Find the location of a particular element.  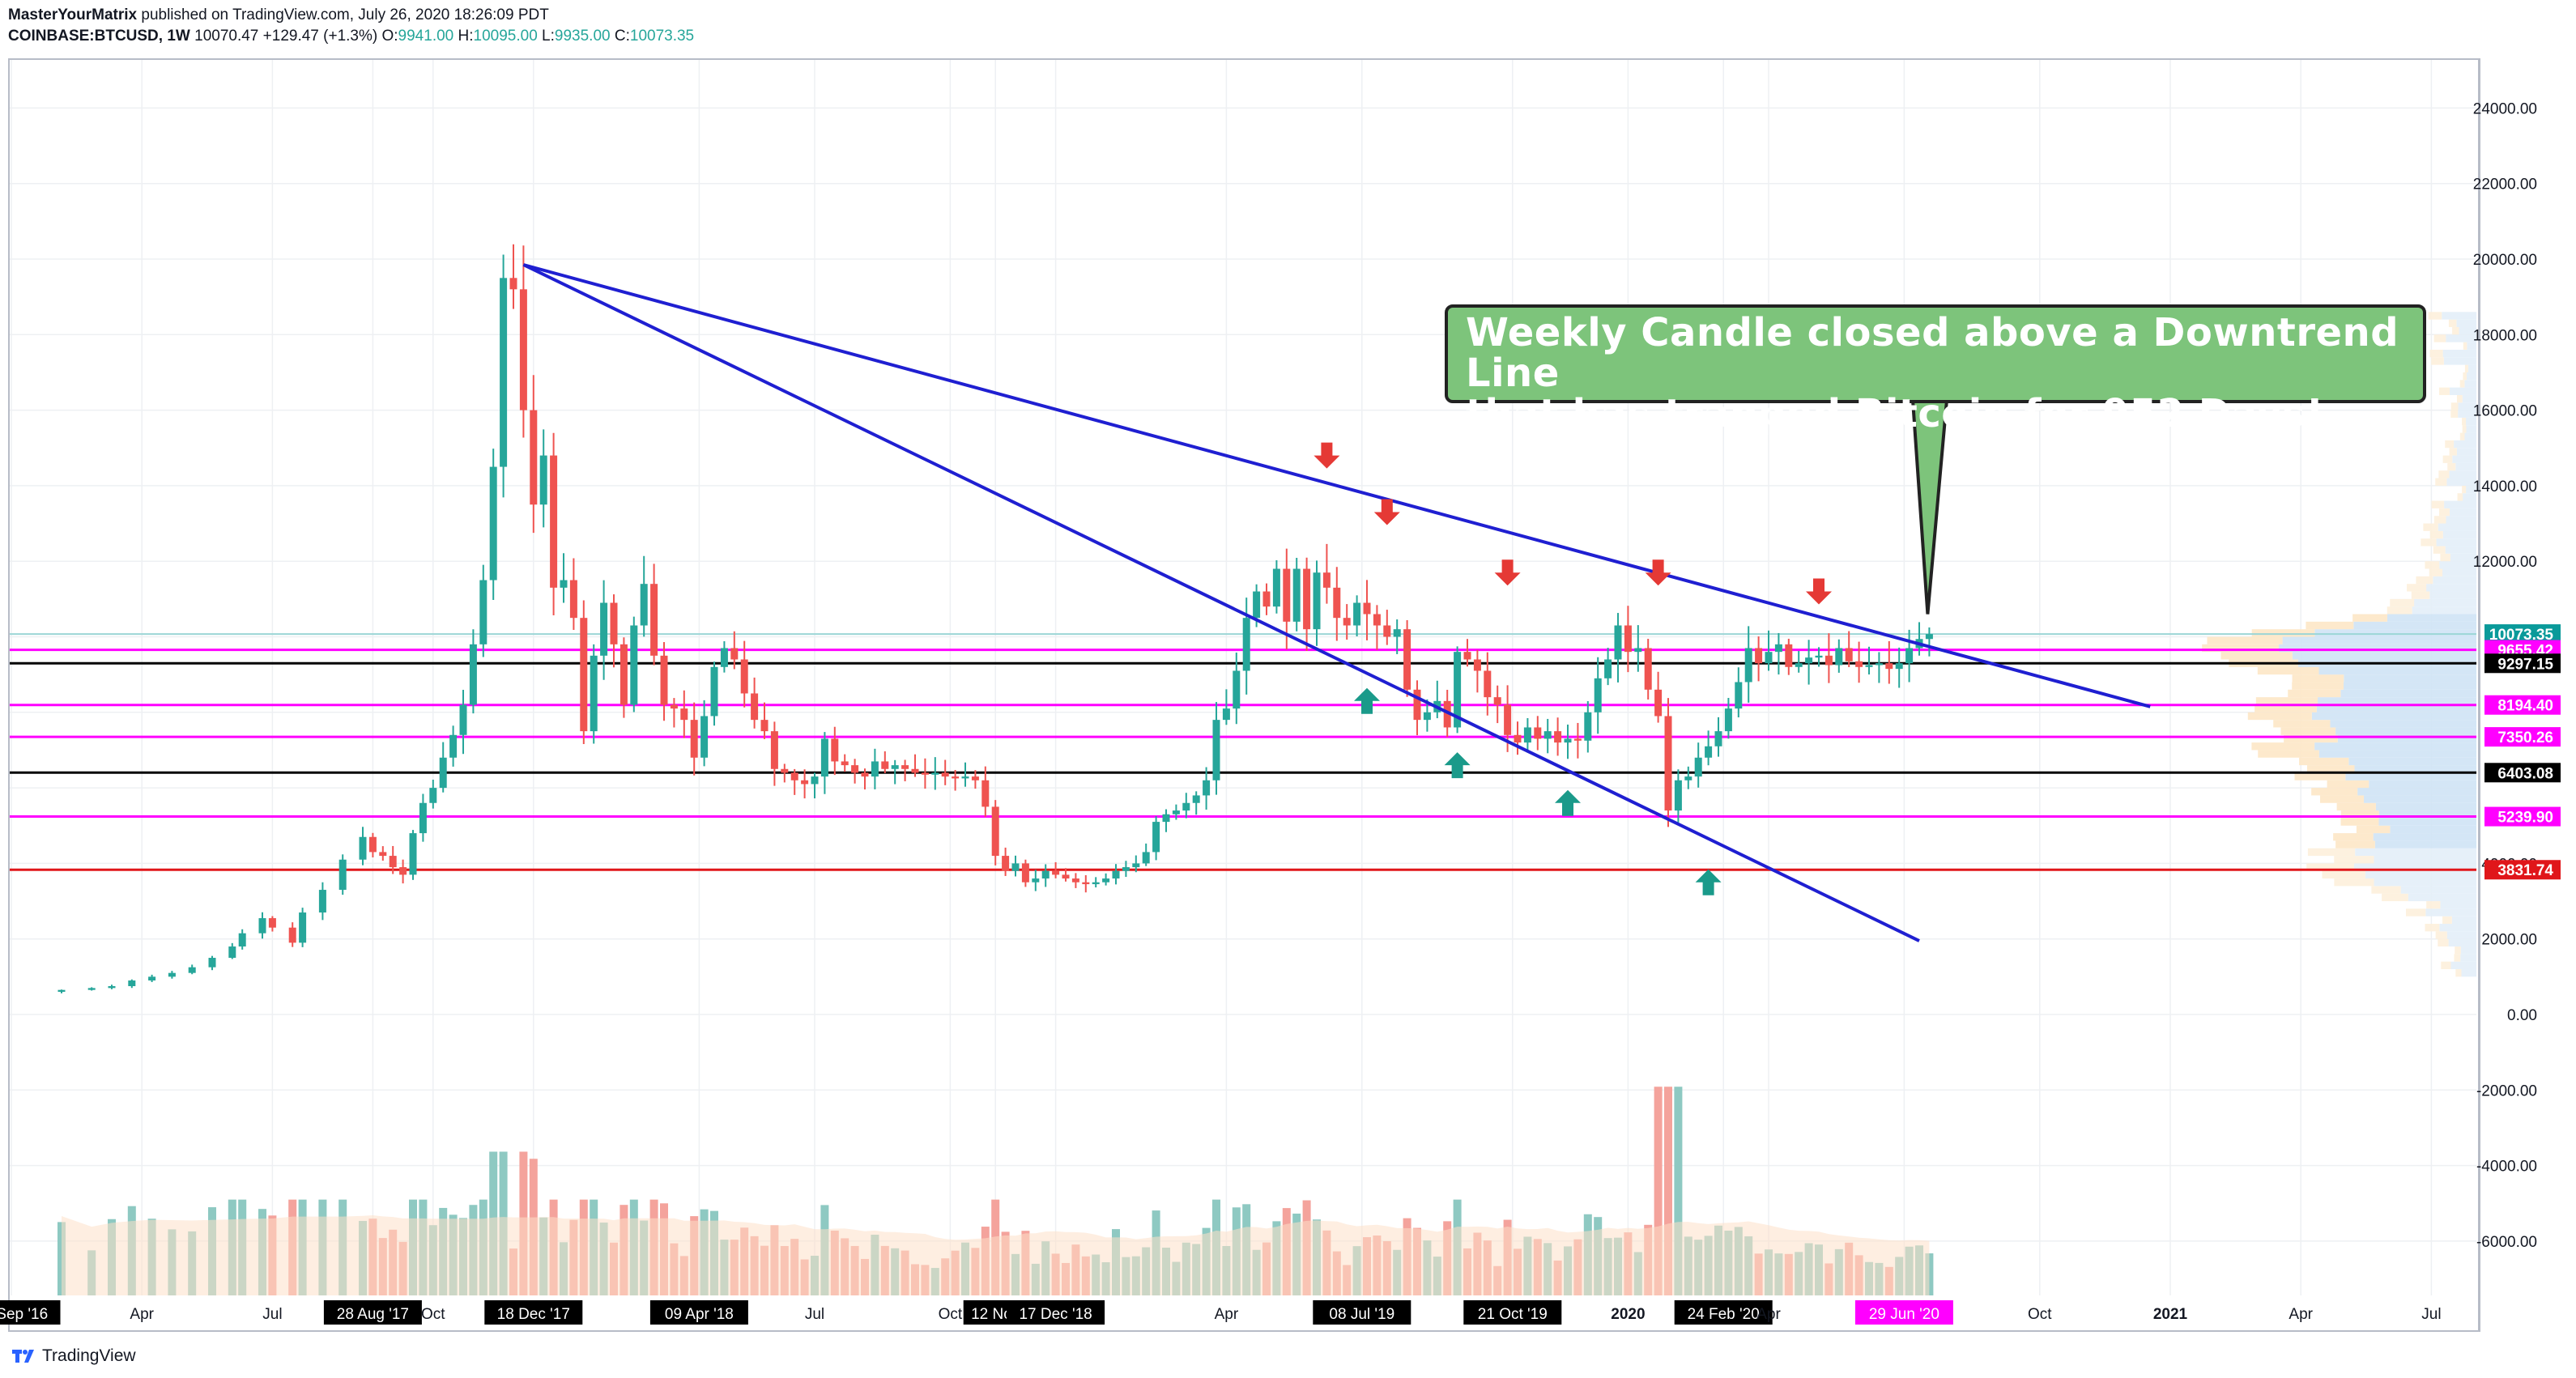

author-name: MasterYourMatrix is located at coordinates (73, 14).